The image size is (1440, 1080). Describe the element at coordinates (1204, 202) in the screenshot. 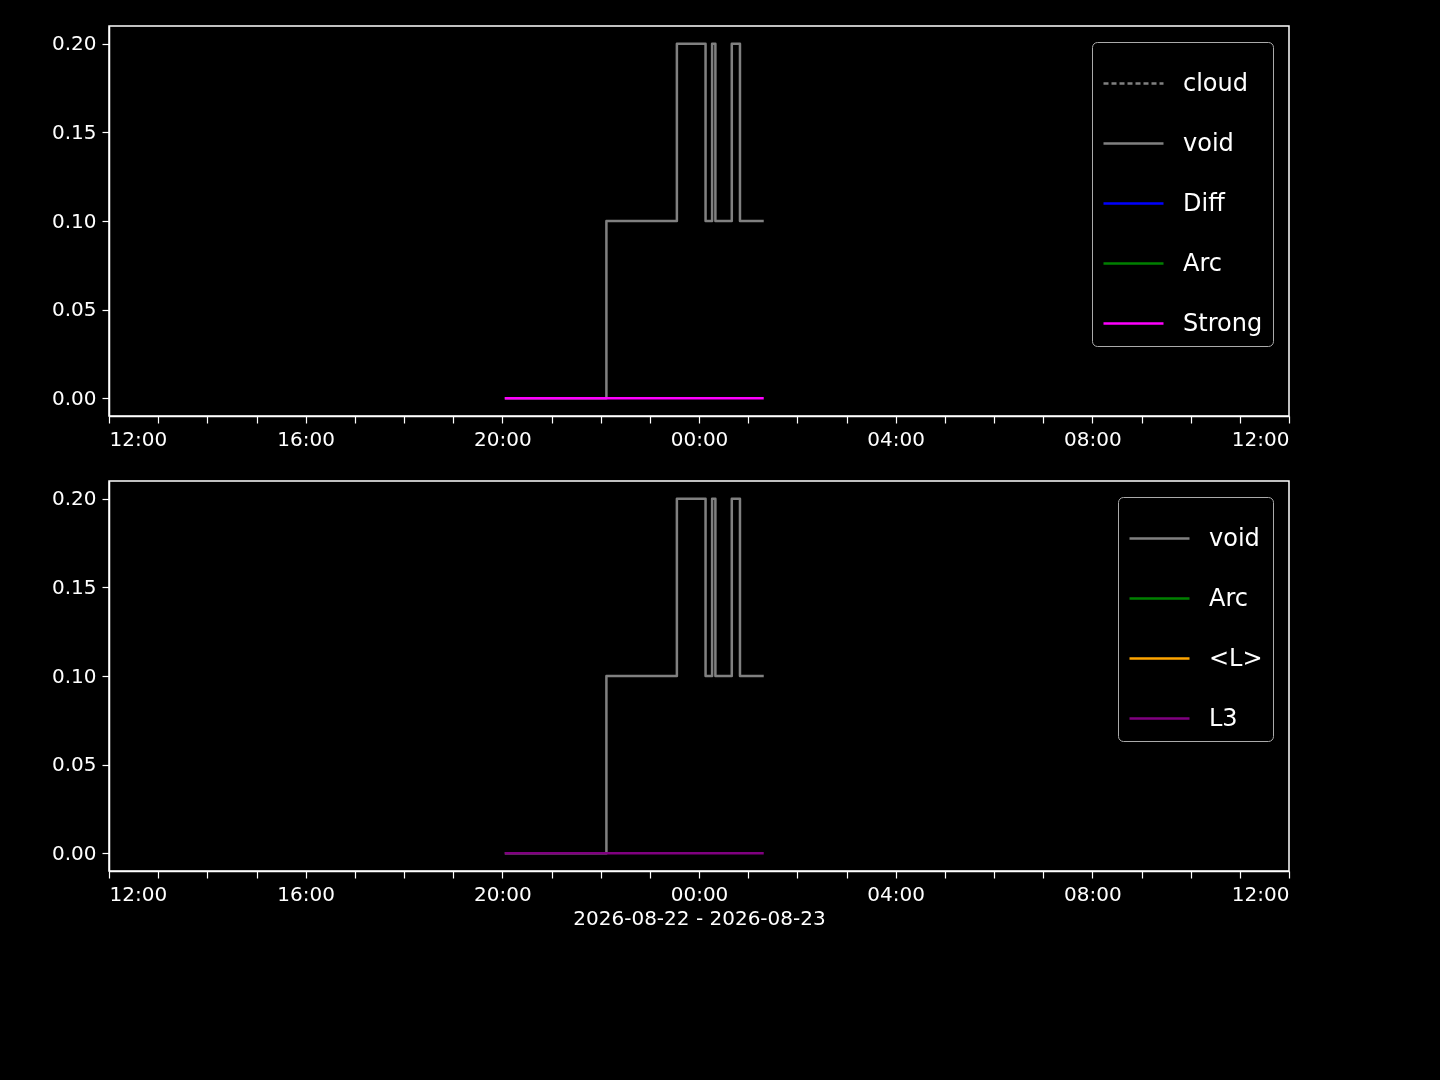

I see `legend-label: Diff` at that location.